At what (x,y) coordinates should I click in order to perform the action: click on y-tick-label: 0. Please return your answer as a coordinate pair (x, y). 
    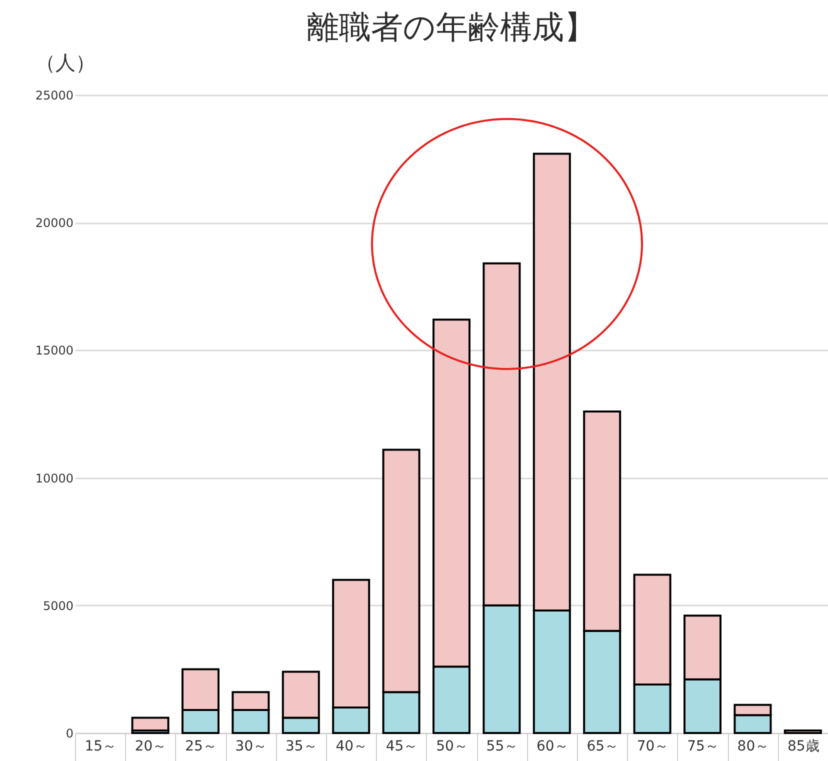
    Looking at the image, I should click on (70, 733).